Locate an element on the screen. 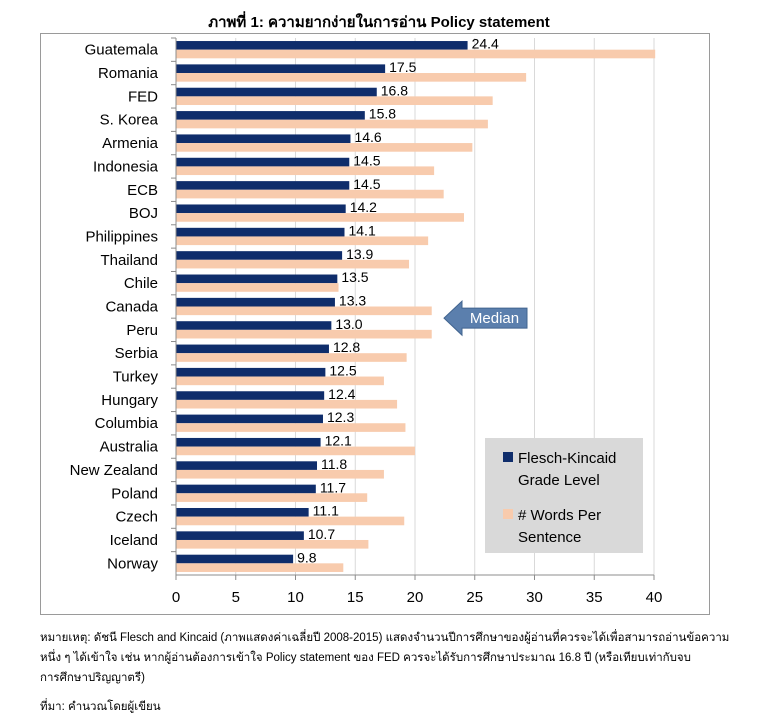  value-label-poland: 11.7 is located at coordinates (333, 487).